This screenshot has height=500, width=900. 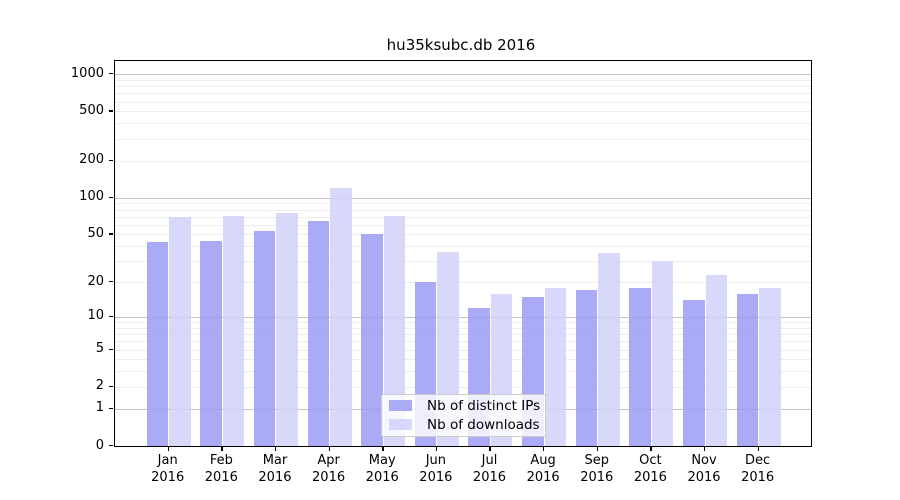 What do you see at coordinates (483, 424) in the screenshot?
I see `legend-label-downloads: Nb of downloads` at bounding box center [483, 424].